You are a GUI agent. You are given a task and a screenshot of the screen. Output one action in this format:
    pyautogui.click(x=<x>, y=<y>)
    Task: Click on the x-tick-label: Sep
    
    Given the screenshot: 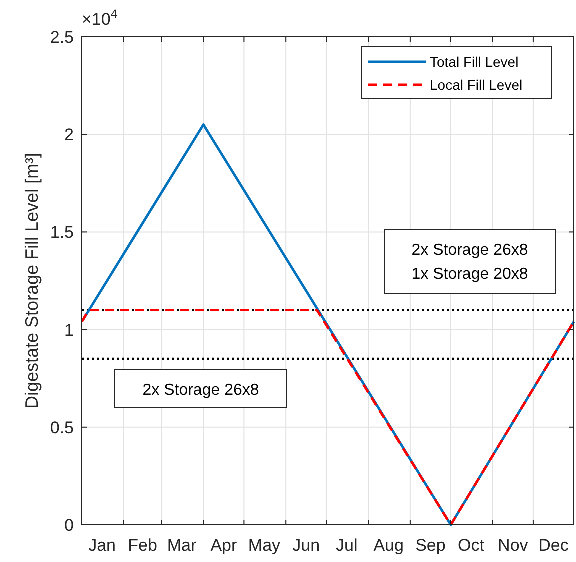 What is the action you would take?
    pyautogui.click(x=431, y=545)
    